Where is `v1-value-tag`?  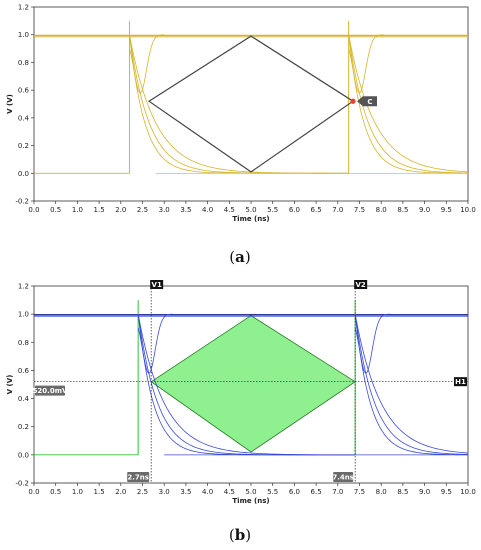 v1-value-tag is located at coordinates (138, 477).